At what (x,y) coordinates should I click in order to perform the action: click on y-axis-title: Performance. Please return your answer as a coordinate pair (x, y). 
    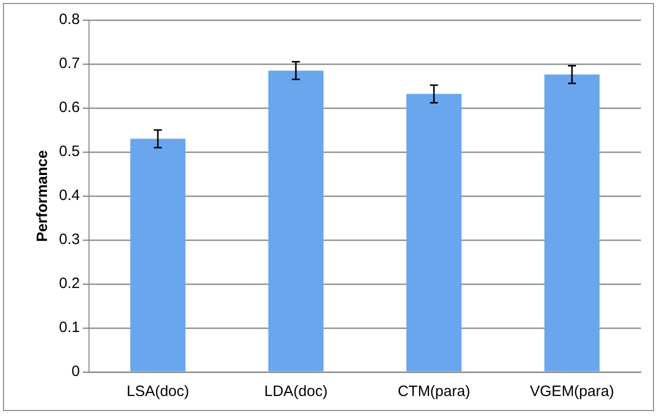
    Looking at the image, I should click on (43, 196).